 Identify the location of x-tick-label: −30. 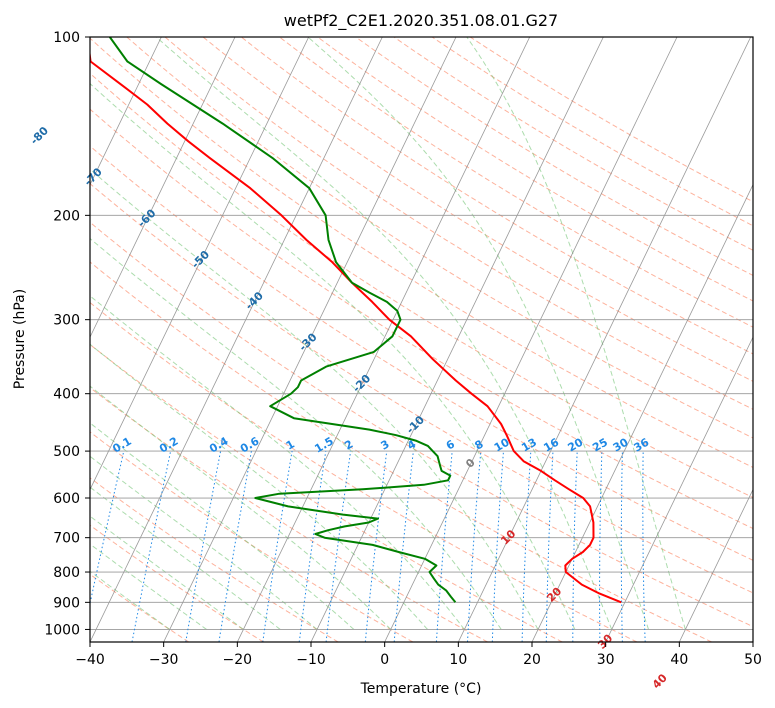
(164, 660).